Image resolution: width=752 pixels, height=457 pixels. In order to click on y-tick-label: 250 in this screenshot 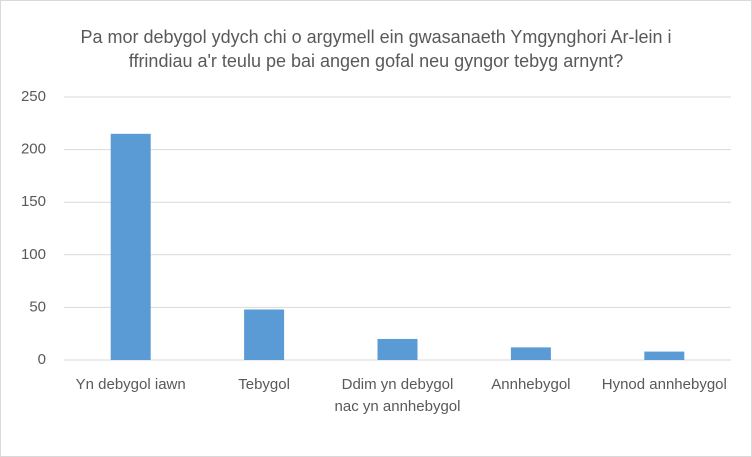, I will do `click(33, 96)`.